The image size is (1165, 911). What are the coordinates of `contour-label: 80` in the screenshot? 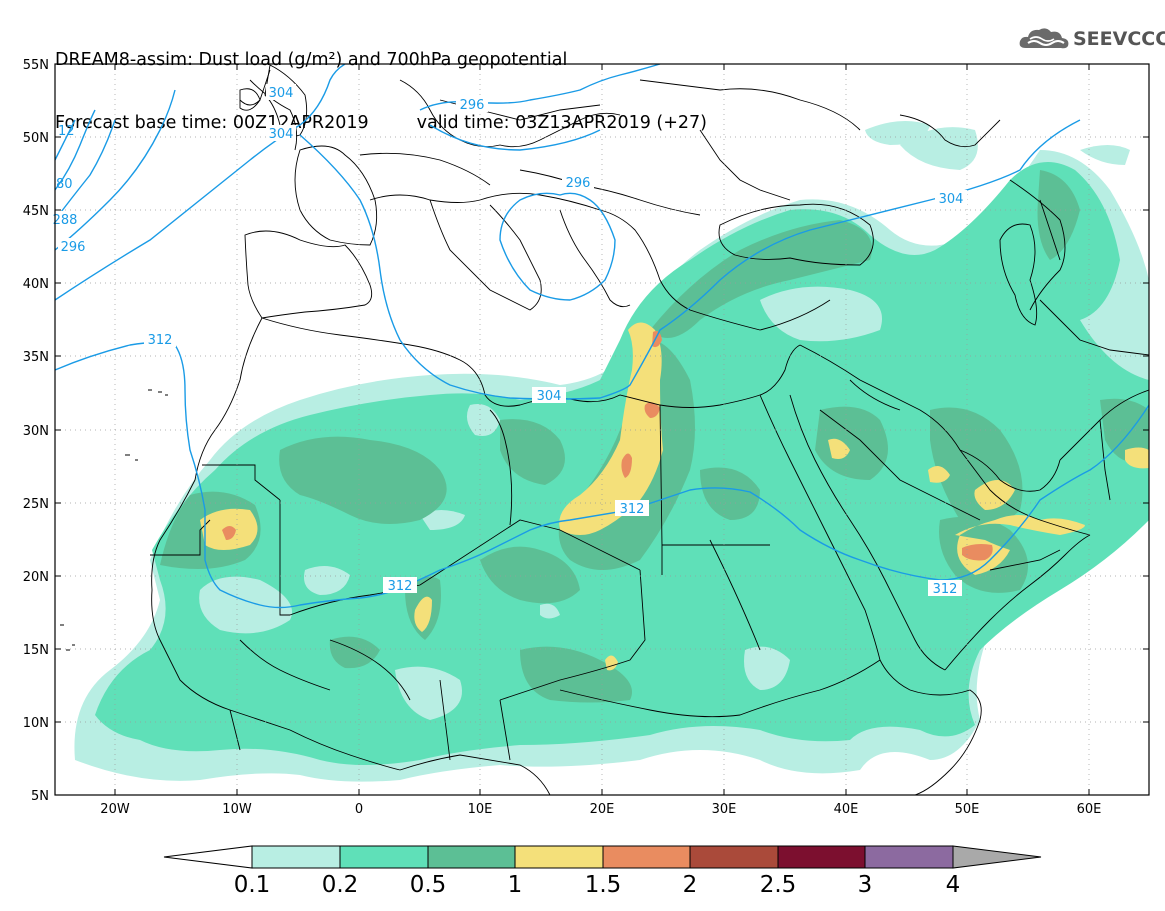 It's located at (64, 184).